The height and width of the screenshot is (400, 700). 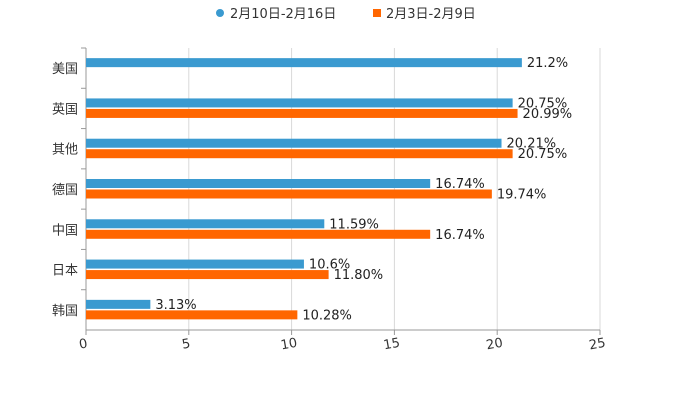 I want to click on y-category-label: 德国, so click(x=65, y=190).